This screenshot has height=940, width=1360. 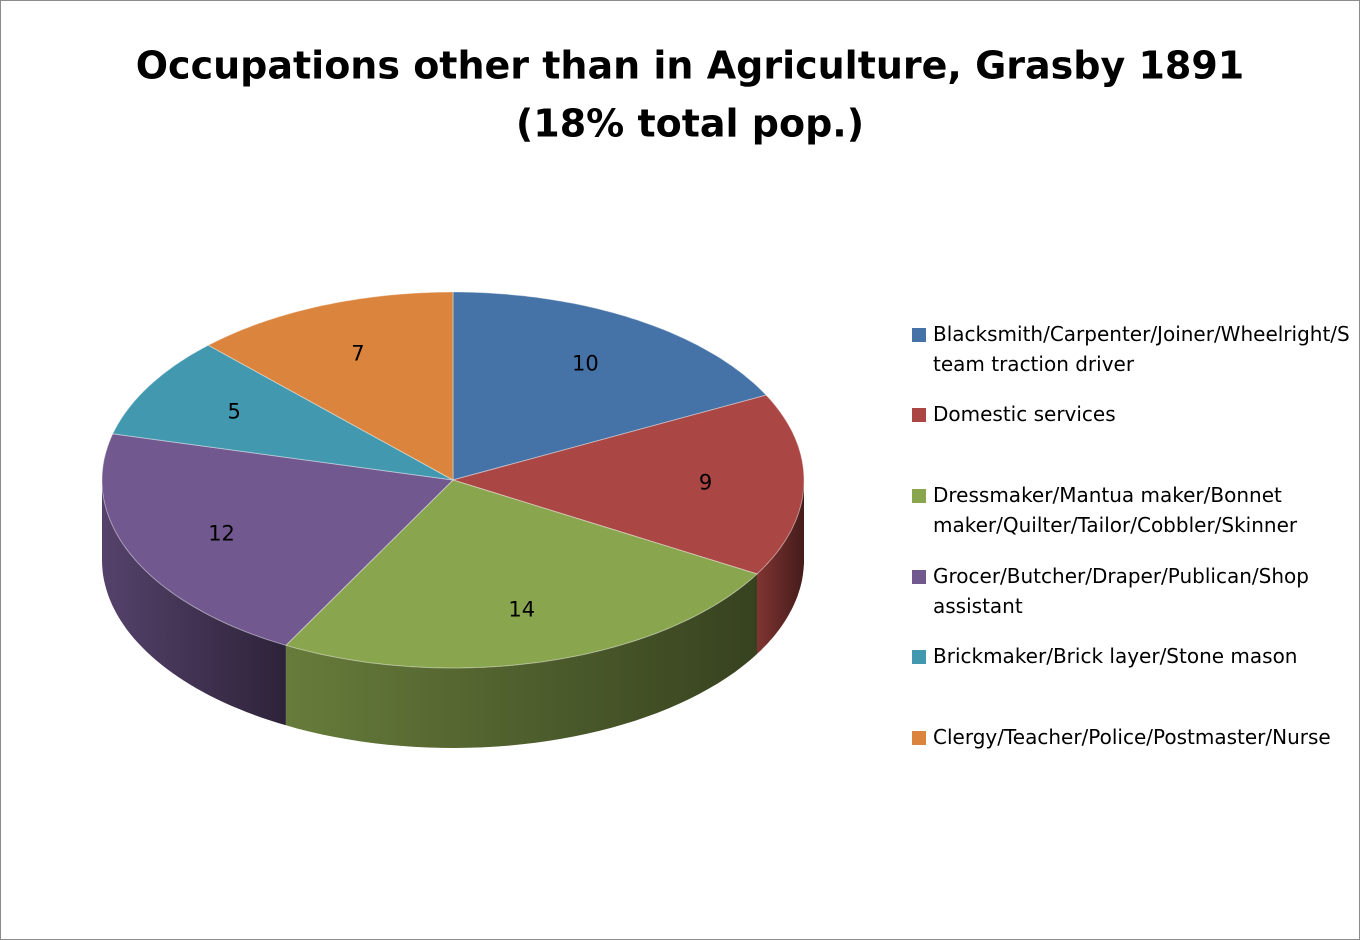 I want to click on data-label: 14, so click(x=521, y=609).